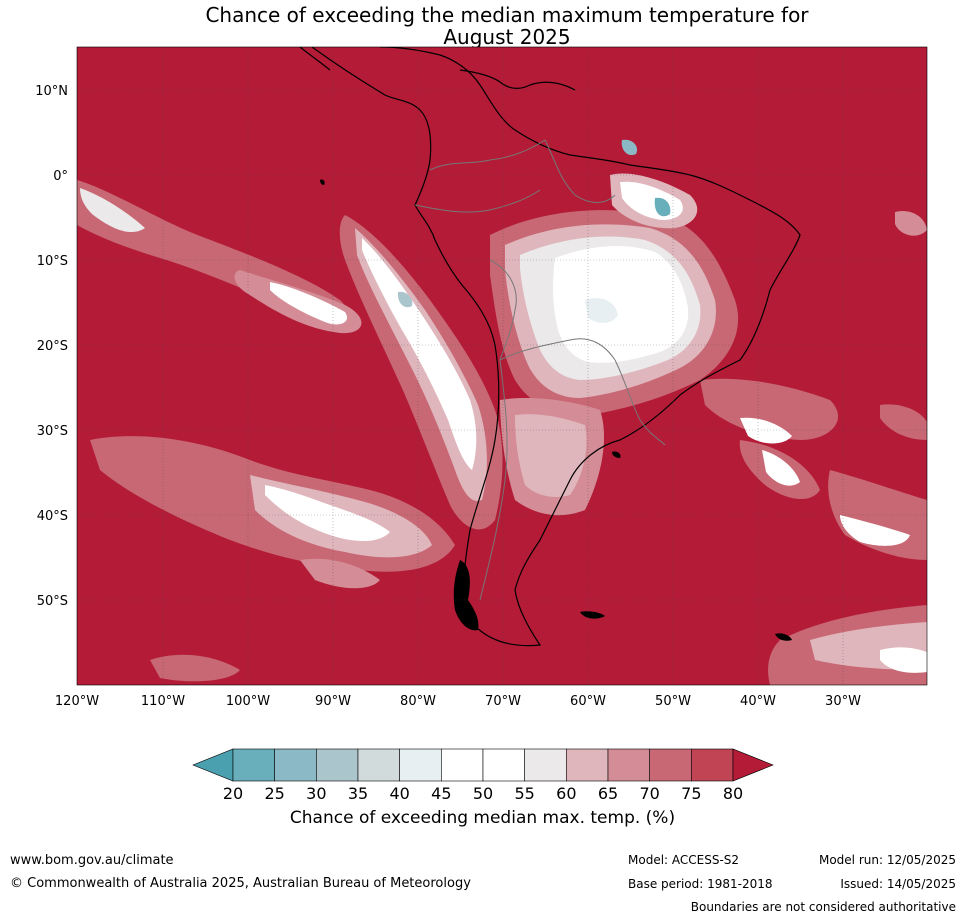  I want to click on colorbar-tick-labels: 20 25 30 35 40 45 50 55 60 65 70 75 80, so click(483, 793).